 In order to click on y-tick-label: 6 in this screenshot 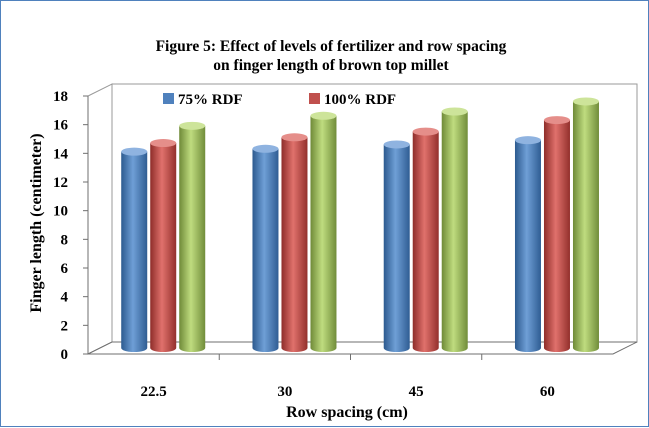, I will do `click(65, 269)`.